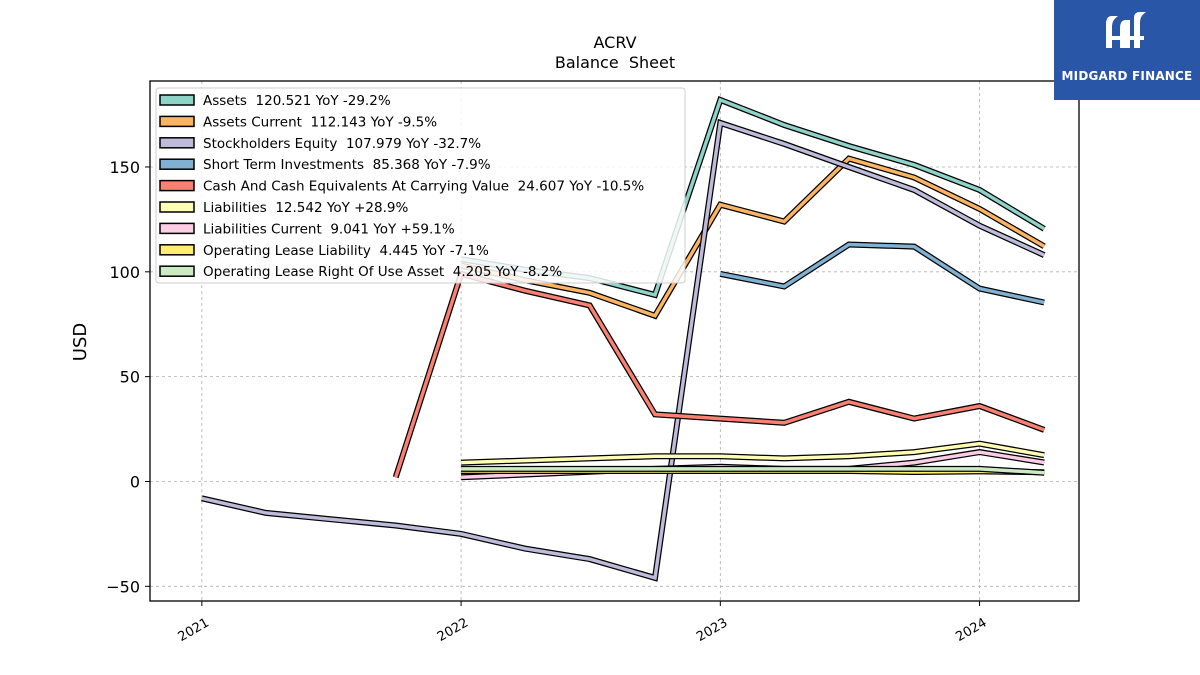 This screenshot has height=675, width=1200. Describe the element at coordinates (347, 165) in the screenshot. I see `legend-label: Short Term Investments 85.368 YoY -7.9%` at that location.